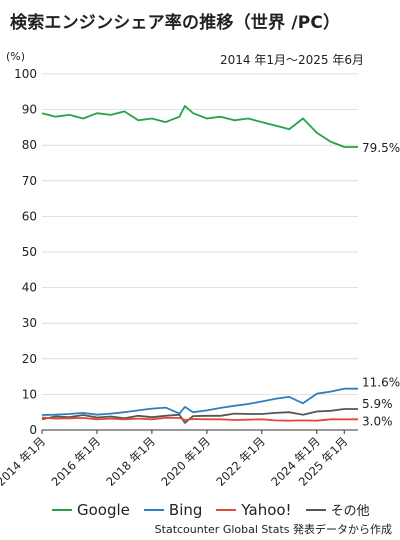 The image size is (400, 540). I want to click on y-tick-label: 100, so click(25, 74).